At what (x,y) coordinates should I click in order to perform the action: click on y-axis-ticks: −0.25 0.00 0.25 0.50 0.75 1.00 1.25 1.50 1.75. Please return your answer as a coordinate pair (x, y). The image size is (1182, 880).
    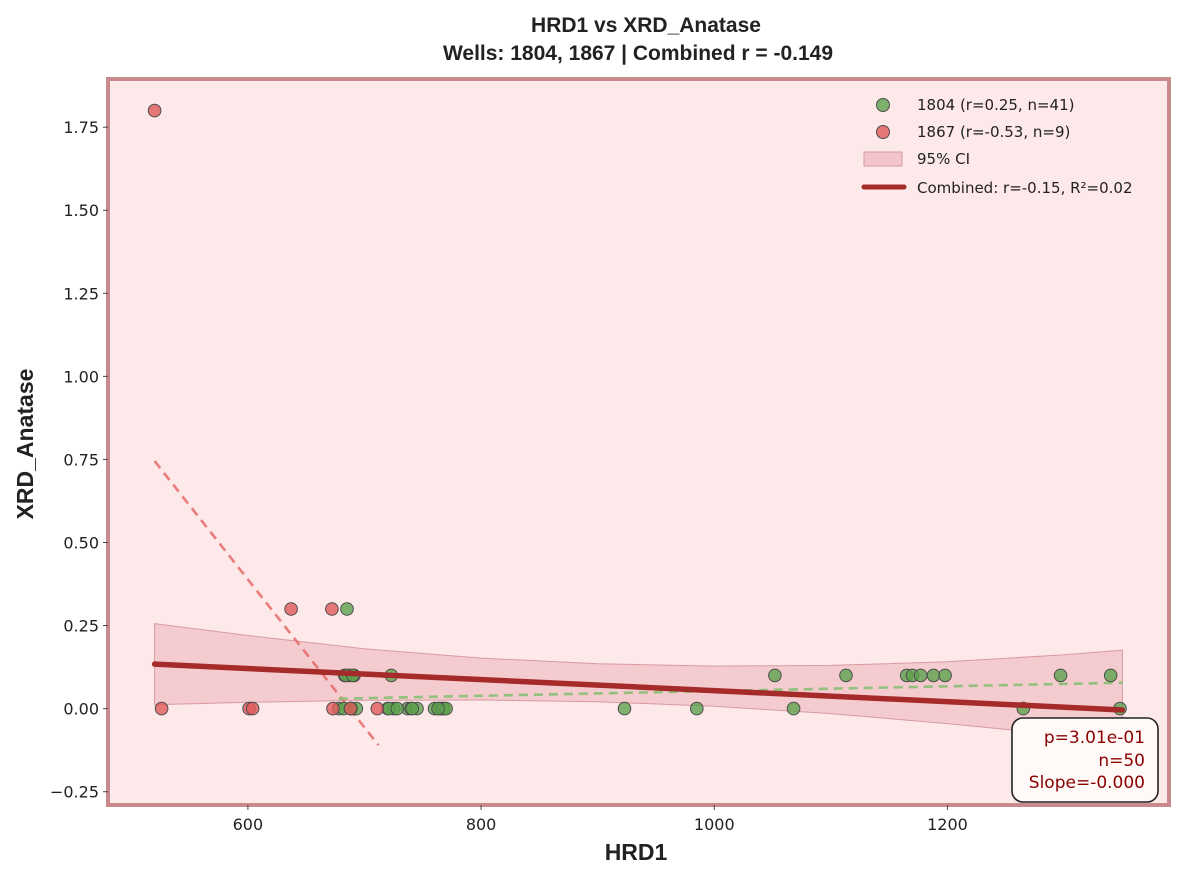
    Looking at the image, I should click on (79, 460).